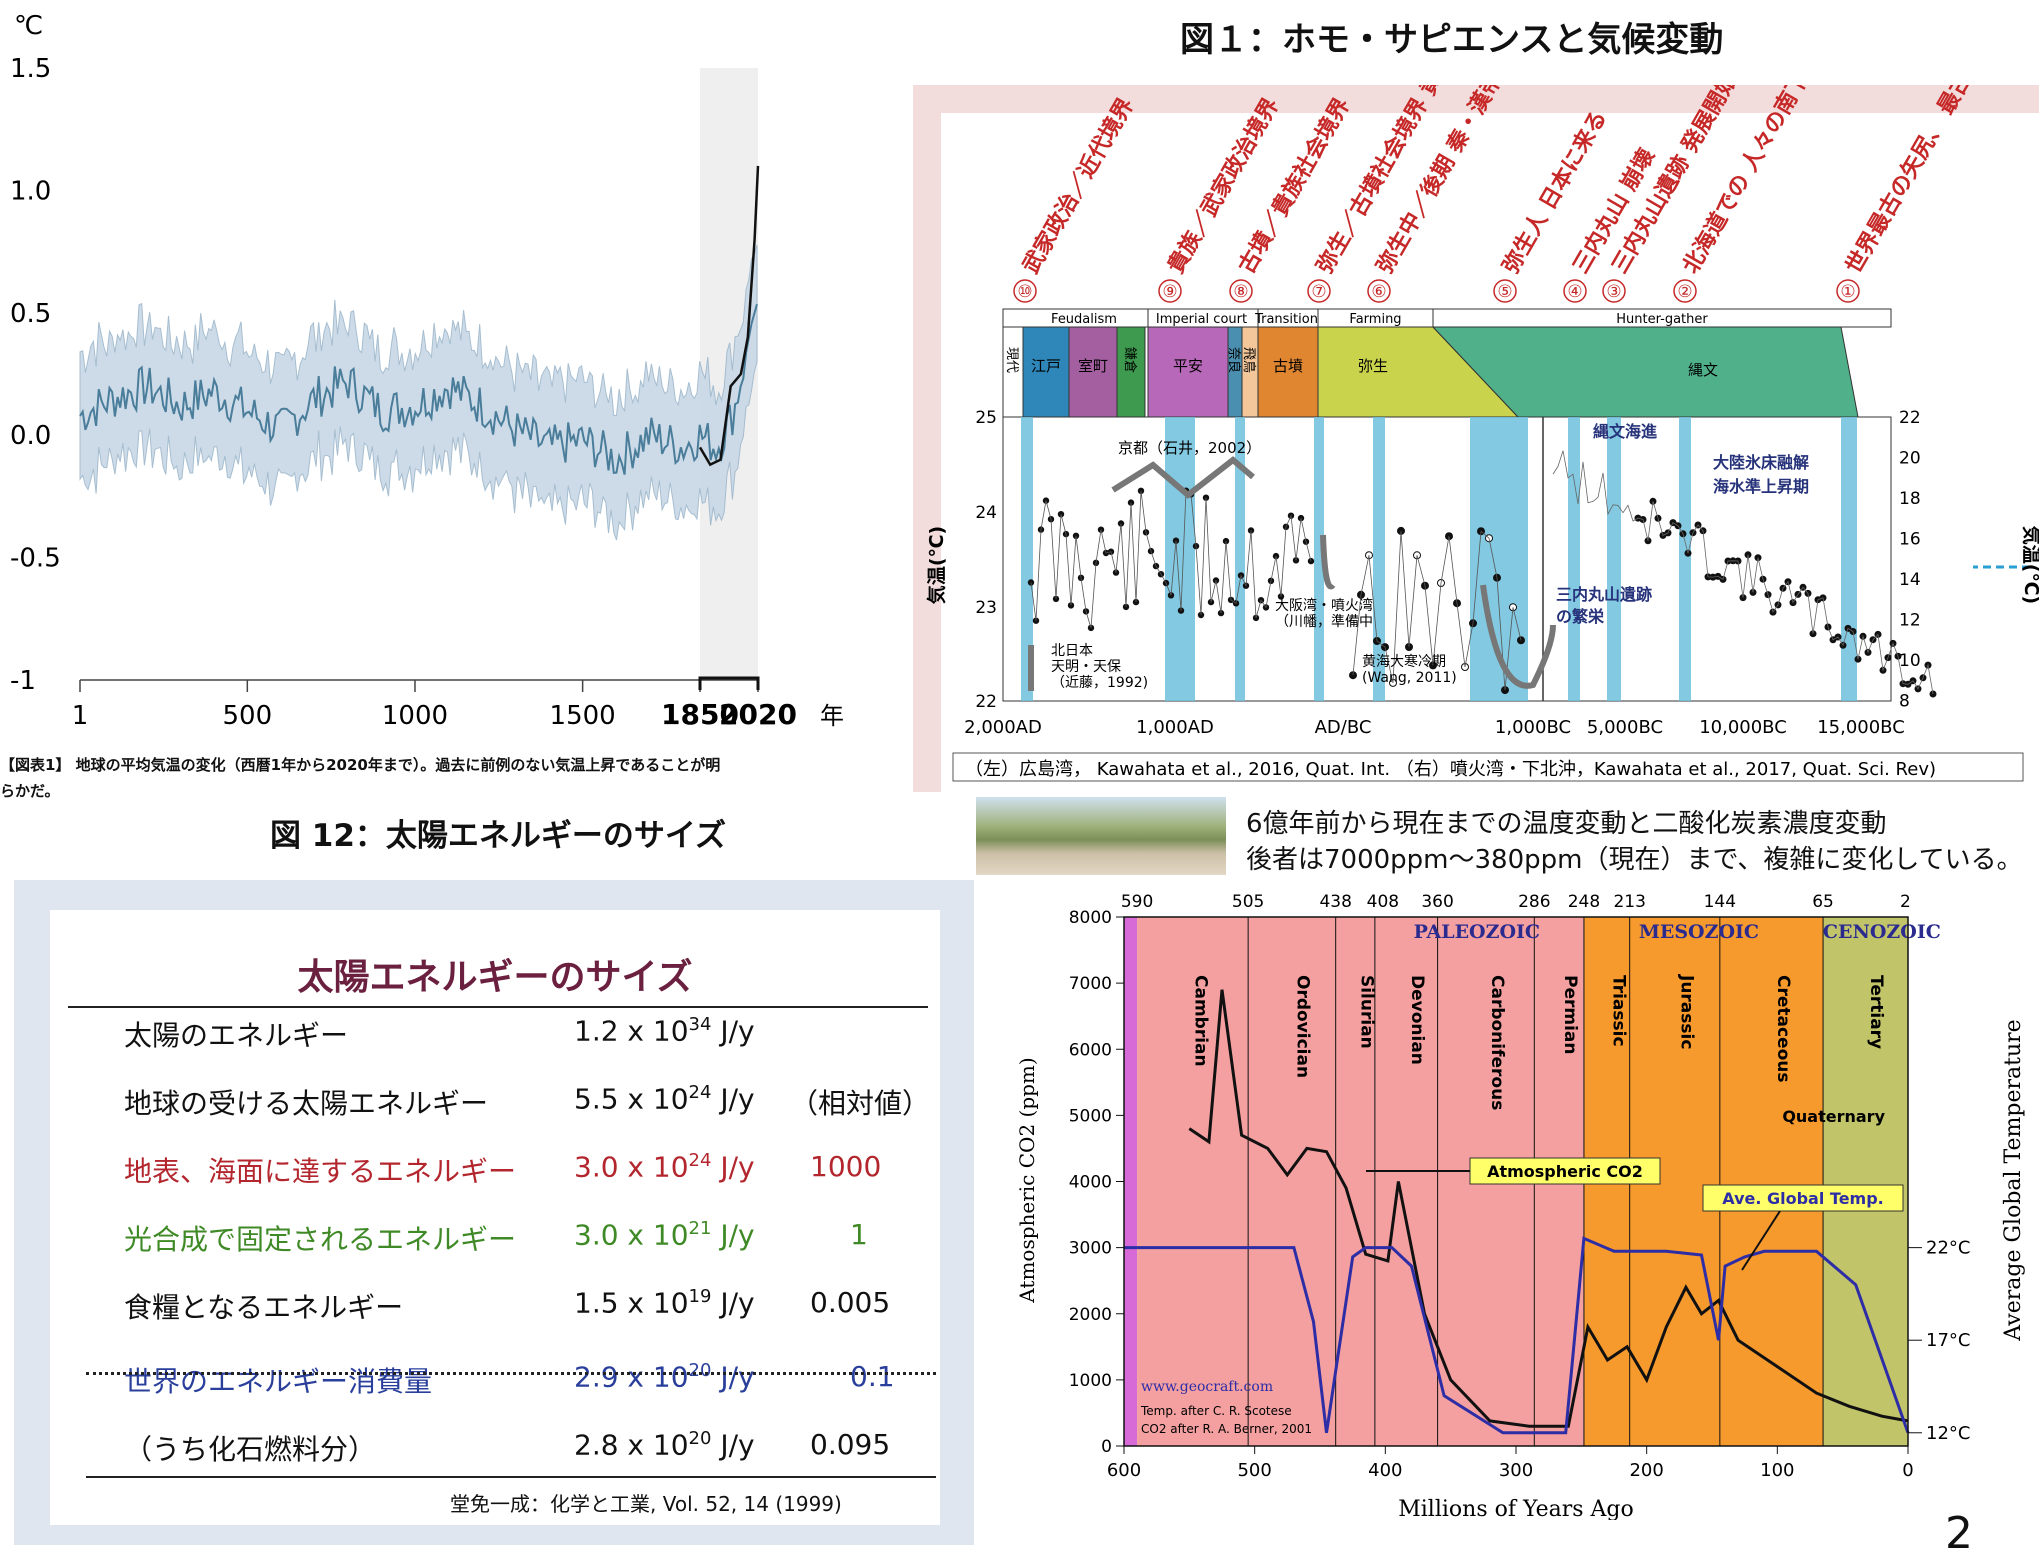 The height and width of the screenshot is (1566, 2039). What do you see at coordinates (1907, 1470) in the screenshot?
I see `co2-x-tick: 0` at bounding box center [1907, 1470].